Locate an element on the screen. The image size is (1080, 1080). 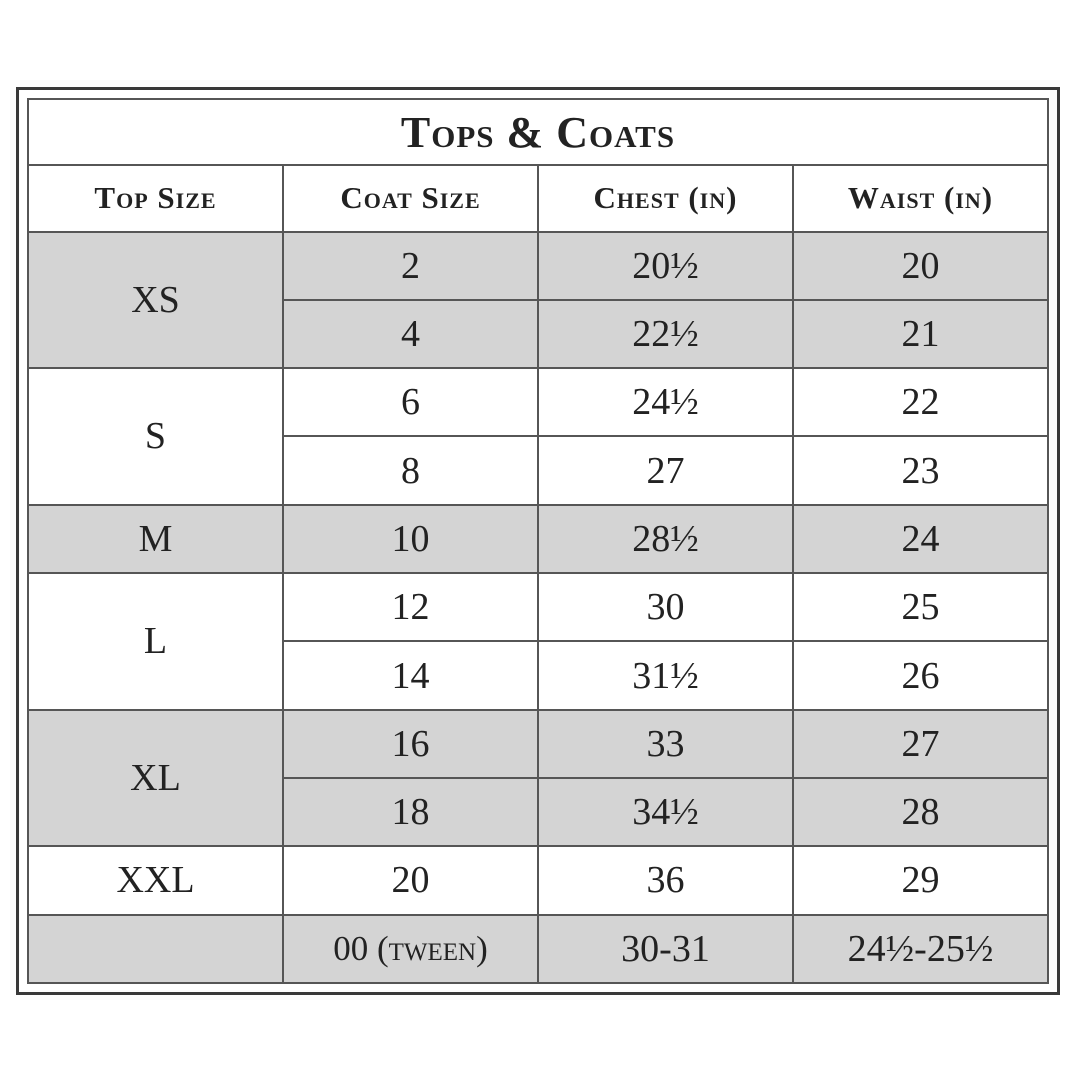
header-coat-size: Coat Size is located at coordinates (410, 198).